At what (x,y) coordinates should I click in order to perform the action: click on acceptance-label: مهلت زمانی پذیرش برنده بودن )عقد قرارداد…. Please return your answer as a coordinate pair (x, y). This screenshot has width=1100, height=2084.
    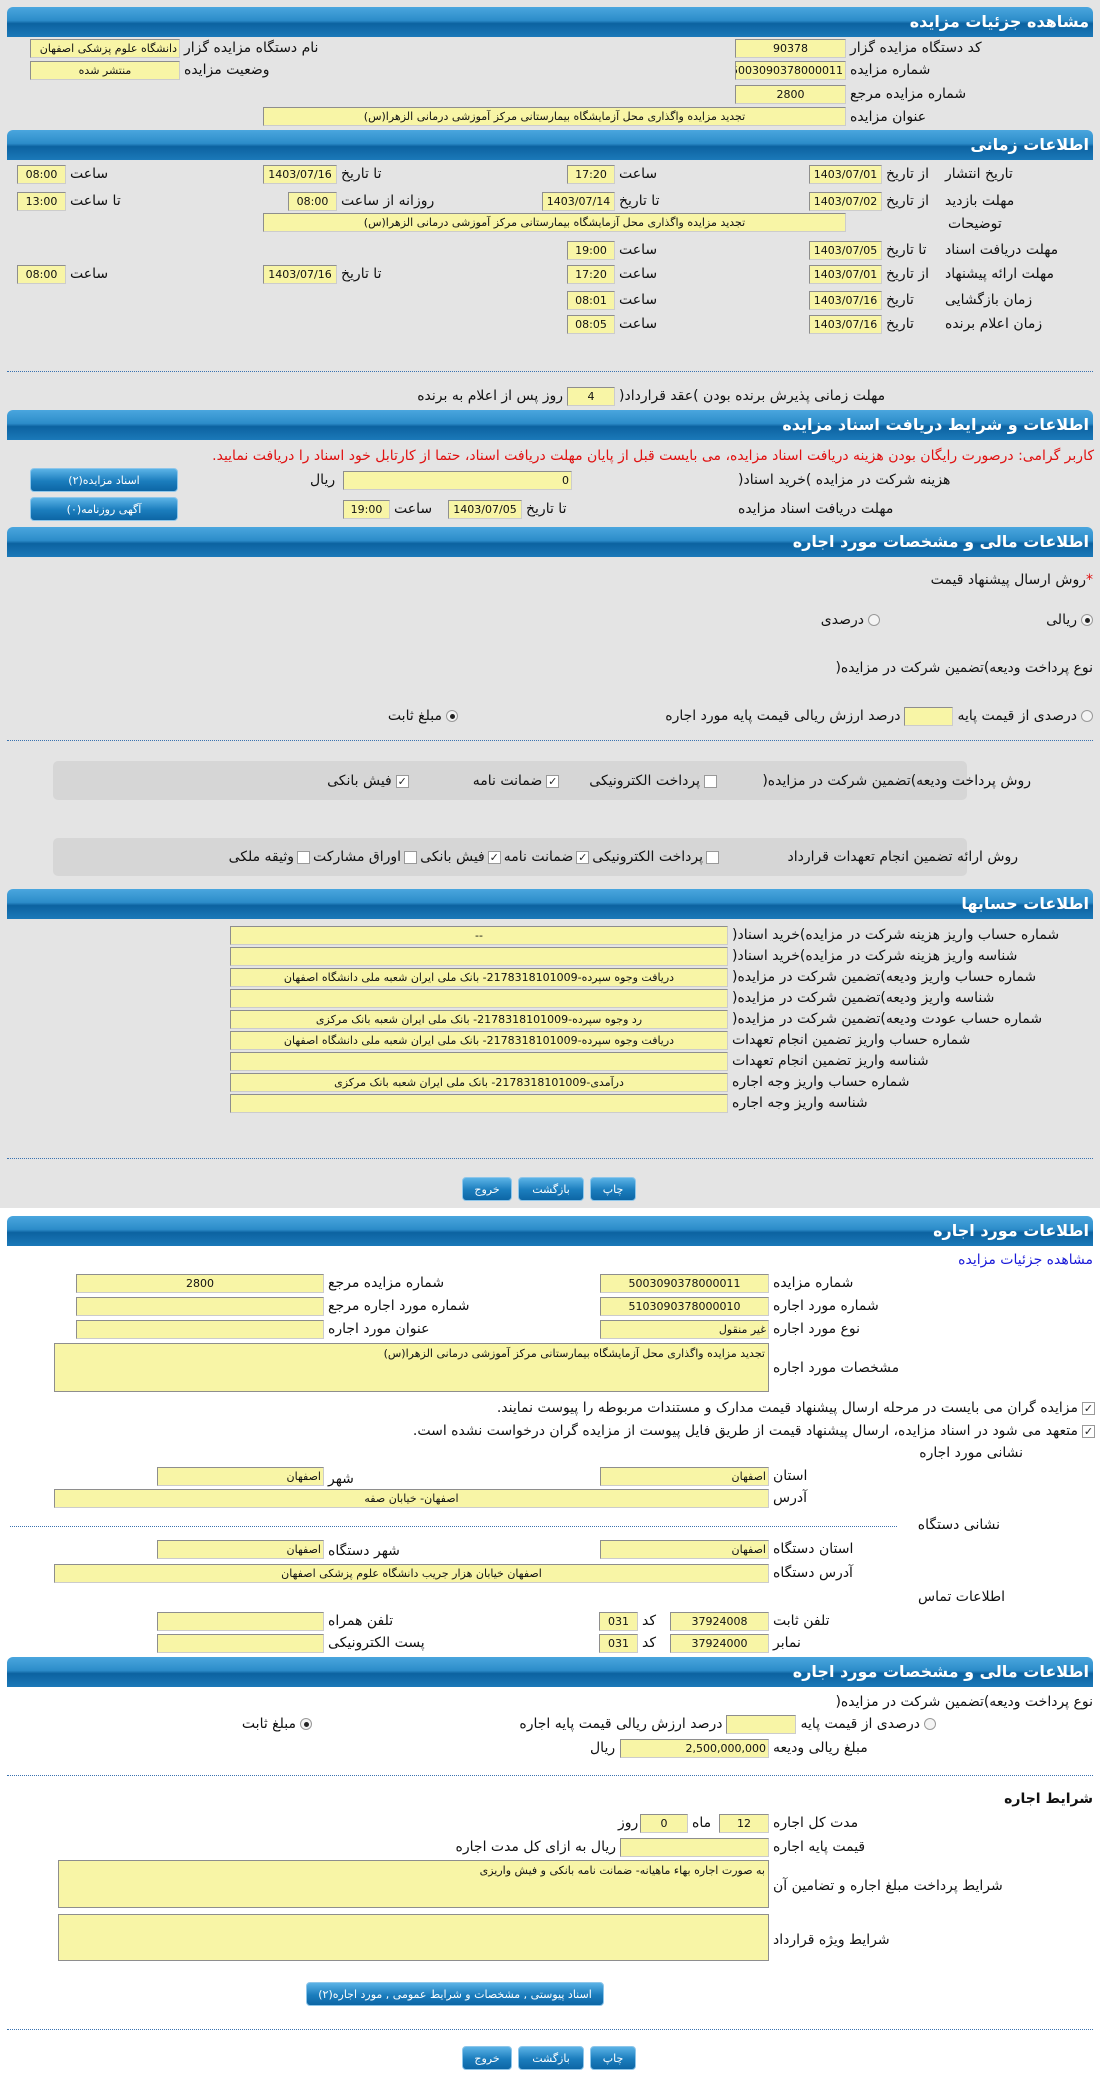
    Looking at the image, I should click on (752, 396).